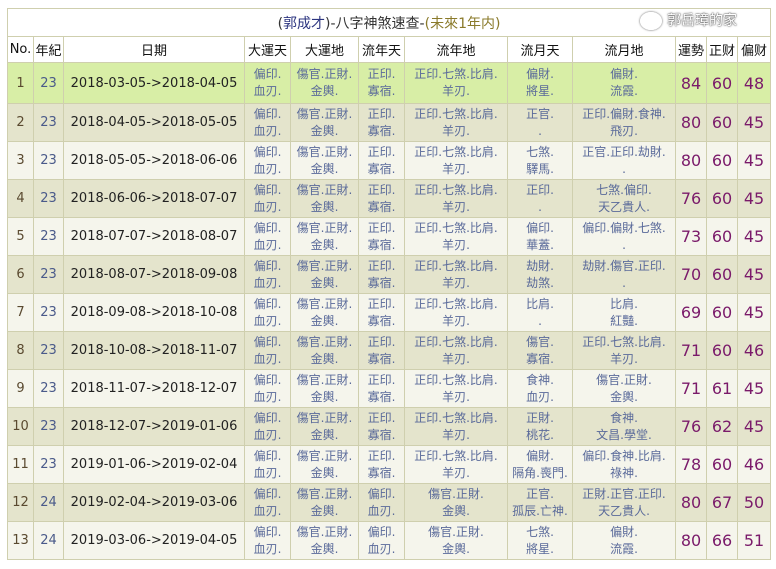 The height and width of the screenshot is (569, 776). Describe the element at coordinates (691, 464) in the screenshot. I see `yunshi-score: 78` at that location.